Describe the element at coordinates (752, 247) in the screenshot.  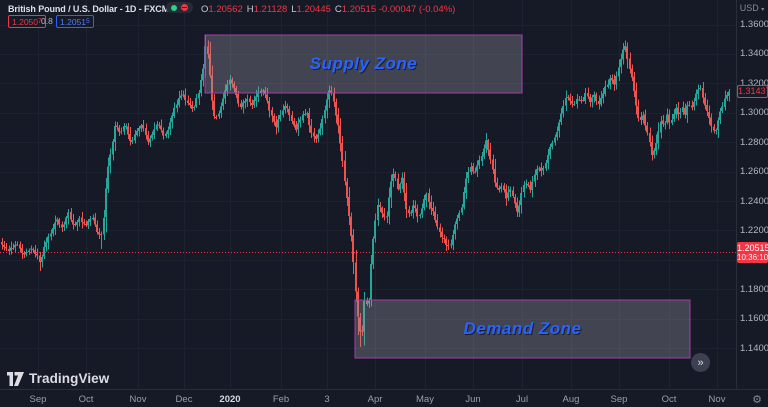
I see `current-price-value: 1.20515` at that location.